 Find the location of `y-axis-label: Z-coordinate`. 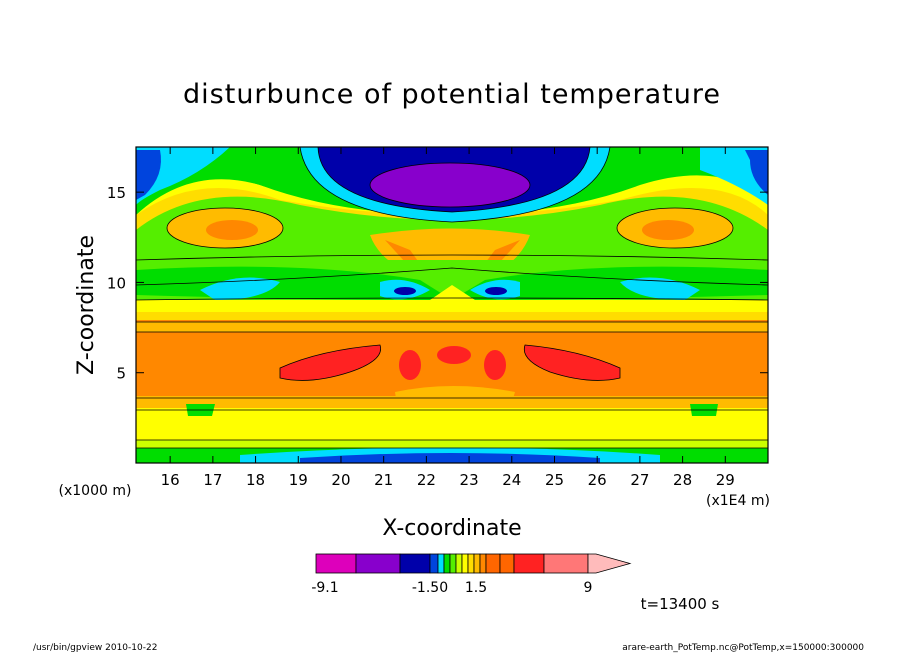

y-axis-label: Z-coordinate is located at coordinates (86, 305).